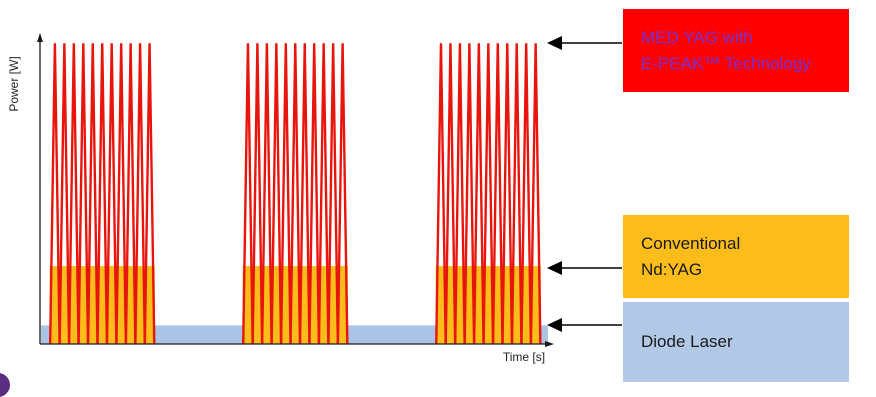  What do you see at coordinates (736, 256) in the screenshot?
I see `legend-conventional-ndyag: Conventional Nd:YAG` at bounding box center [736, 256].